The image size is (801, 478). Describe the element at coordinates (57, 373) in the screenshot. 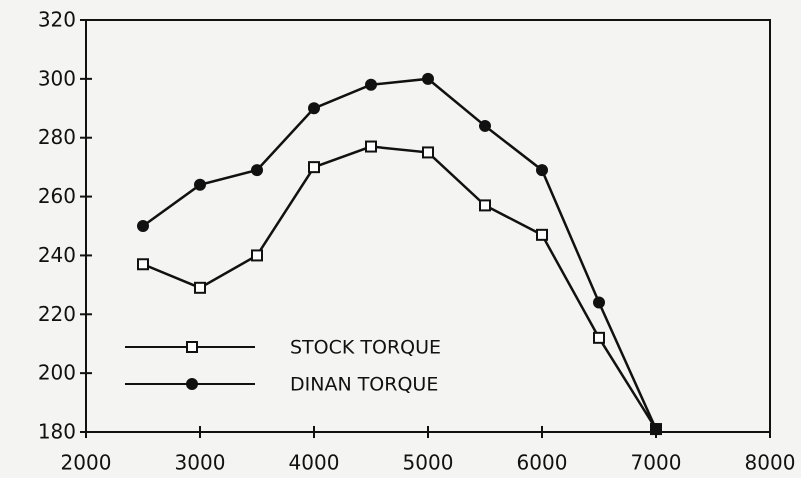

I see `y-tick-label: 200` at that location.